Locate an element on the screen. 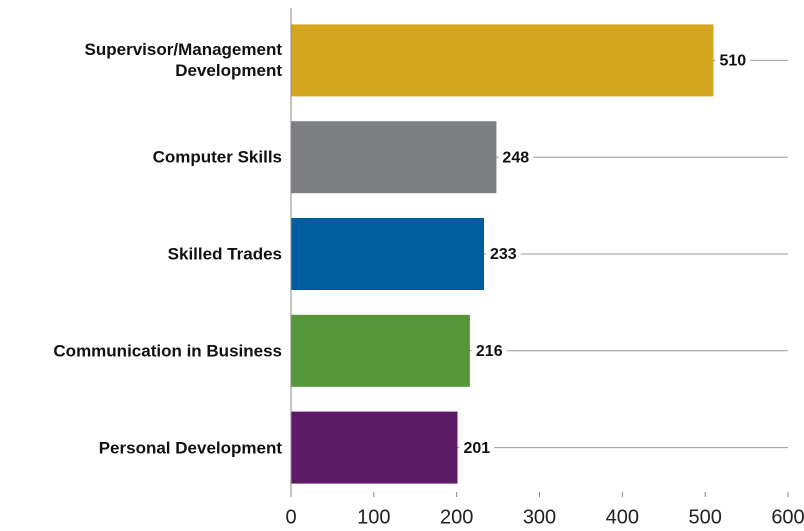  category-label: Personal Development is located at coordinates (141, 447).